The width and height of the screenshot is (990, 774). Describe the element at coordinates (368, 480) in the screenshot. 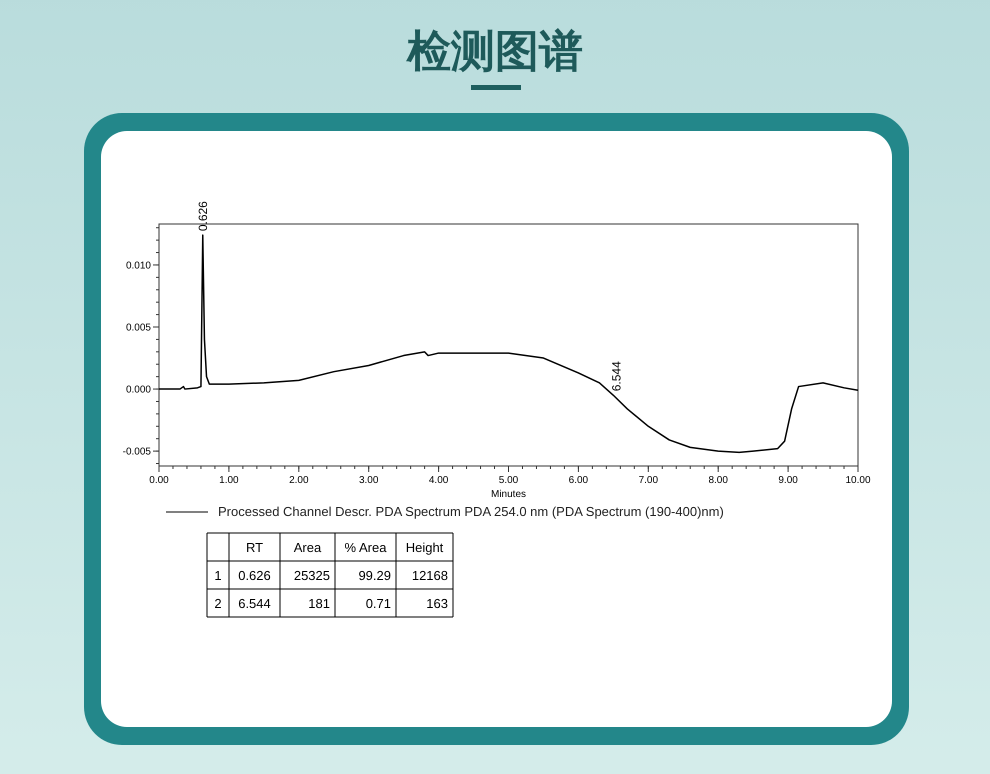

I see `x-tick-label: 3.00` at that location.